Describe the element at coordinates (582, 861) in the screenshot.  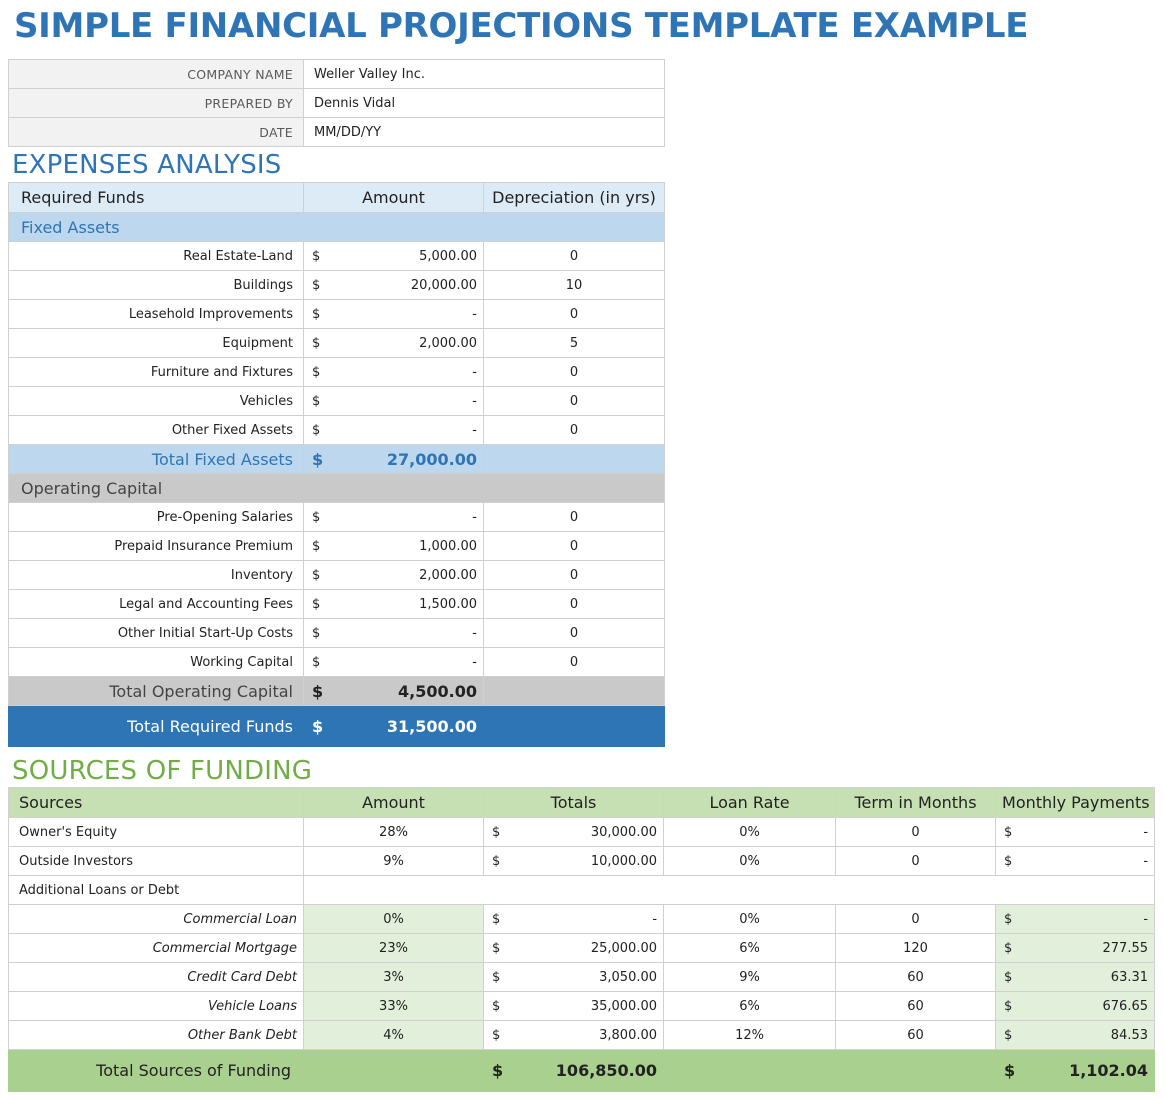
I see `funding-source-row: Outside Investors 9% $10,000.00 0% 0 $ -` at that location.